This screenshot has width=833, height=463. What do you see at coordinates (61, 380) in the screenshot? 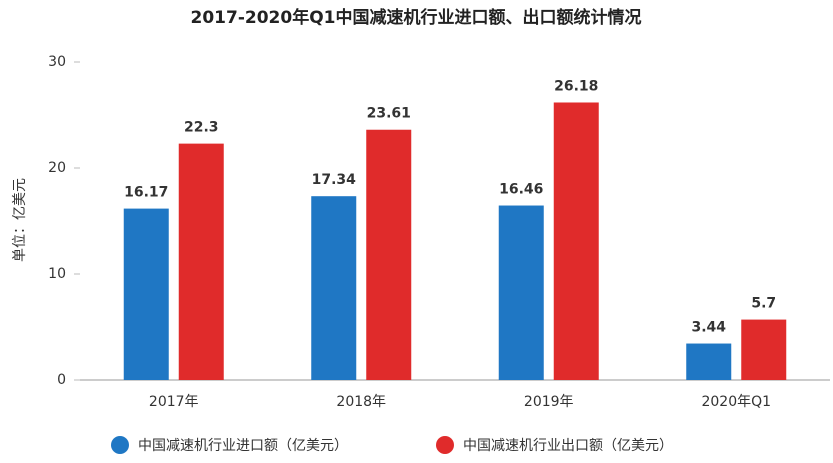
I see `y-tick-label: 0` at bounding box center [61, 380].